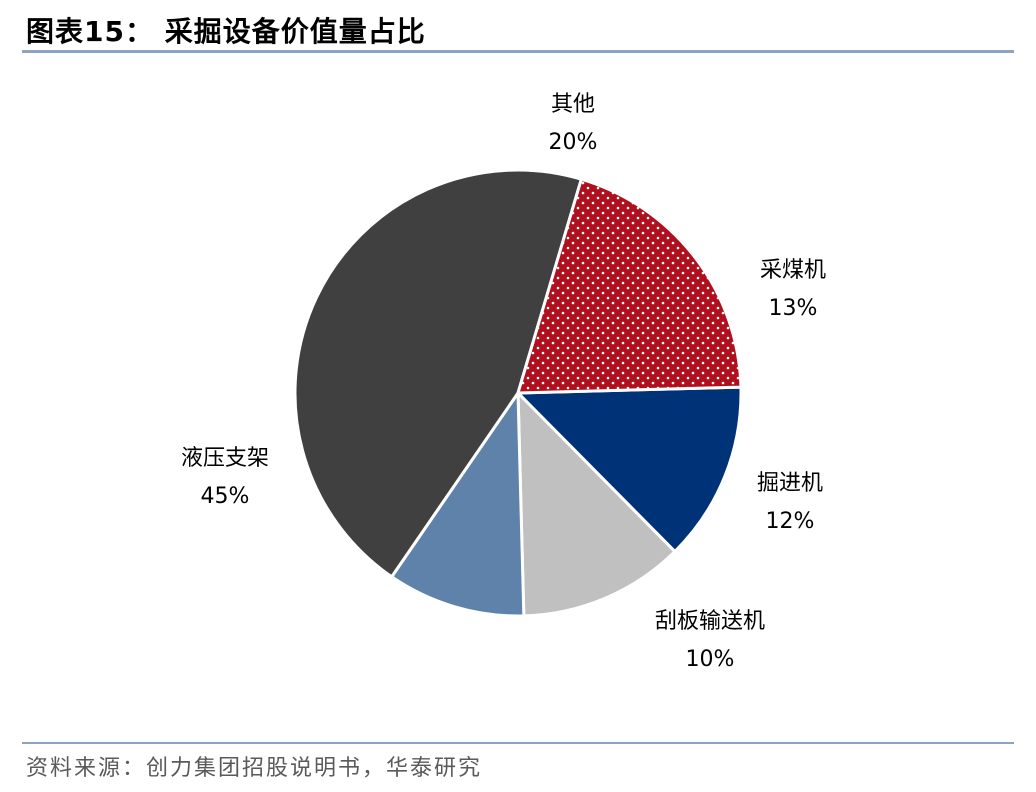 The image size is (1036, 792). I want to click on slice-percent-1: 13%, so click(793, 308).